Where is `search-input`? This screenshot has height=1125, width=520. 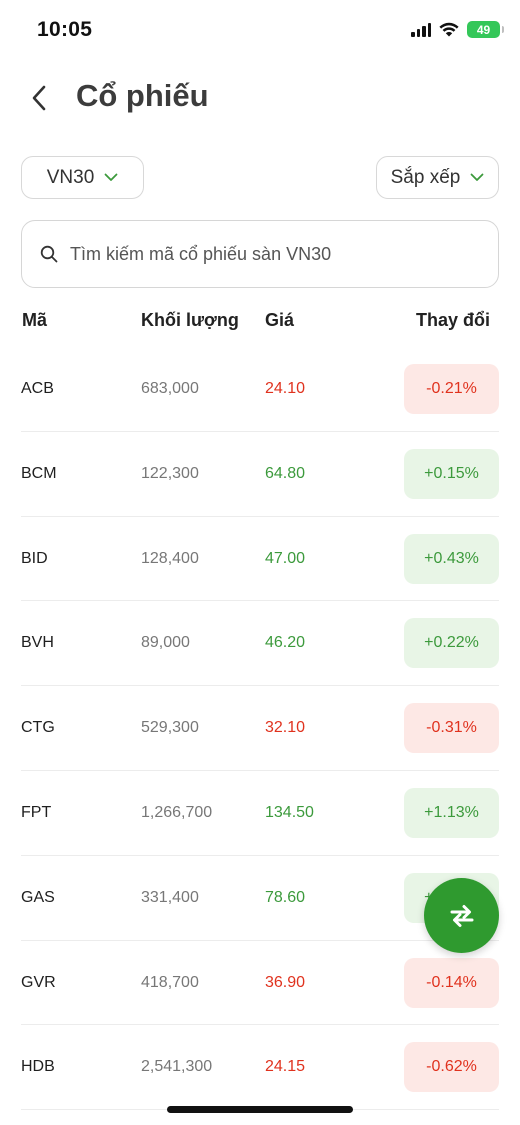 search-input is located at coordinates (270, 254).